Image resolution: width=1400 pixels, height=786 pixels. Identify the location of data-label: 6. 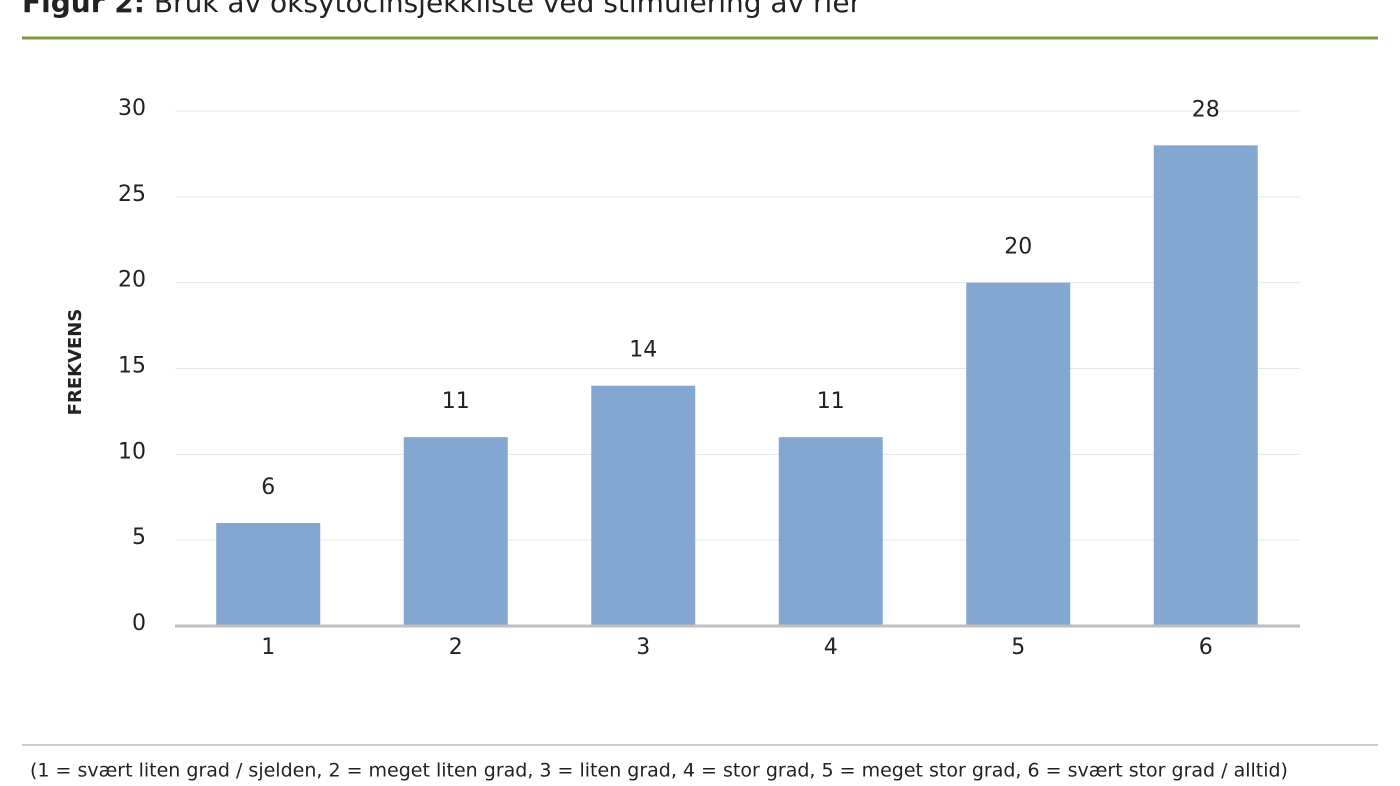
(268, 487).